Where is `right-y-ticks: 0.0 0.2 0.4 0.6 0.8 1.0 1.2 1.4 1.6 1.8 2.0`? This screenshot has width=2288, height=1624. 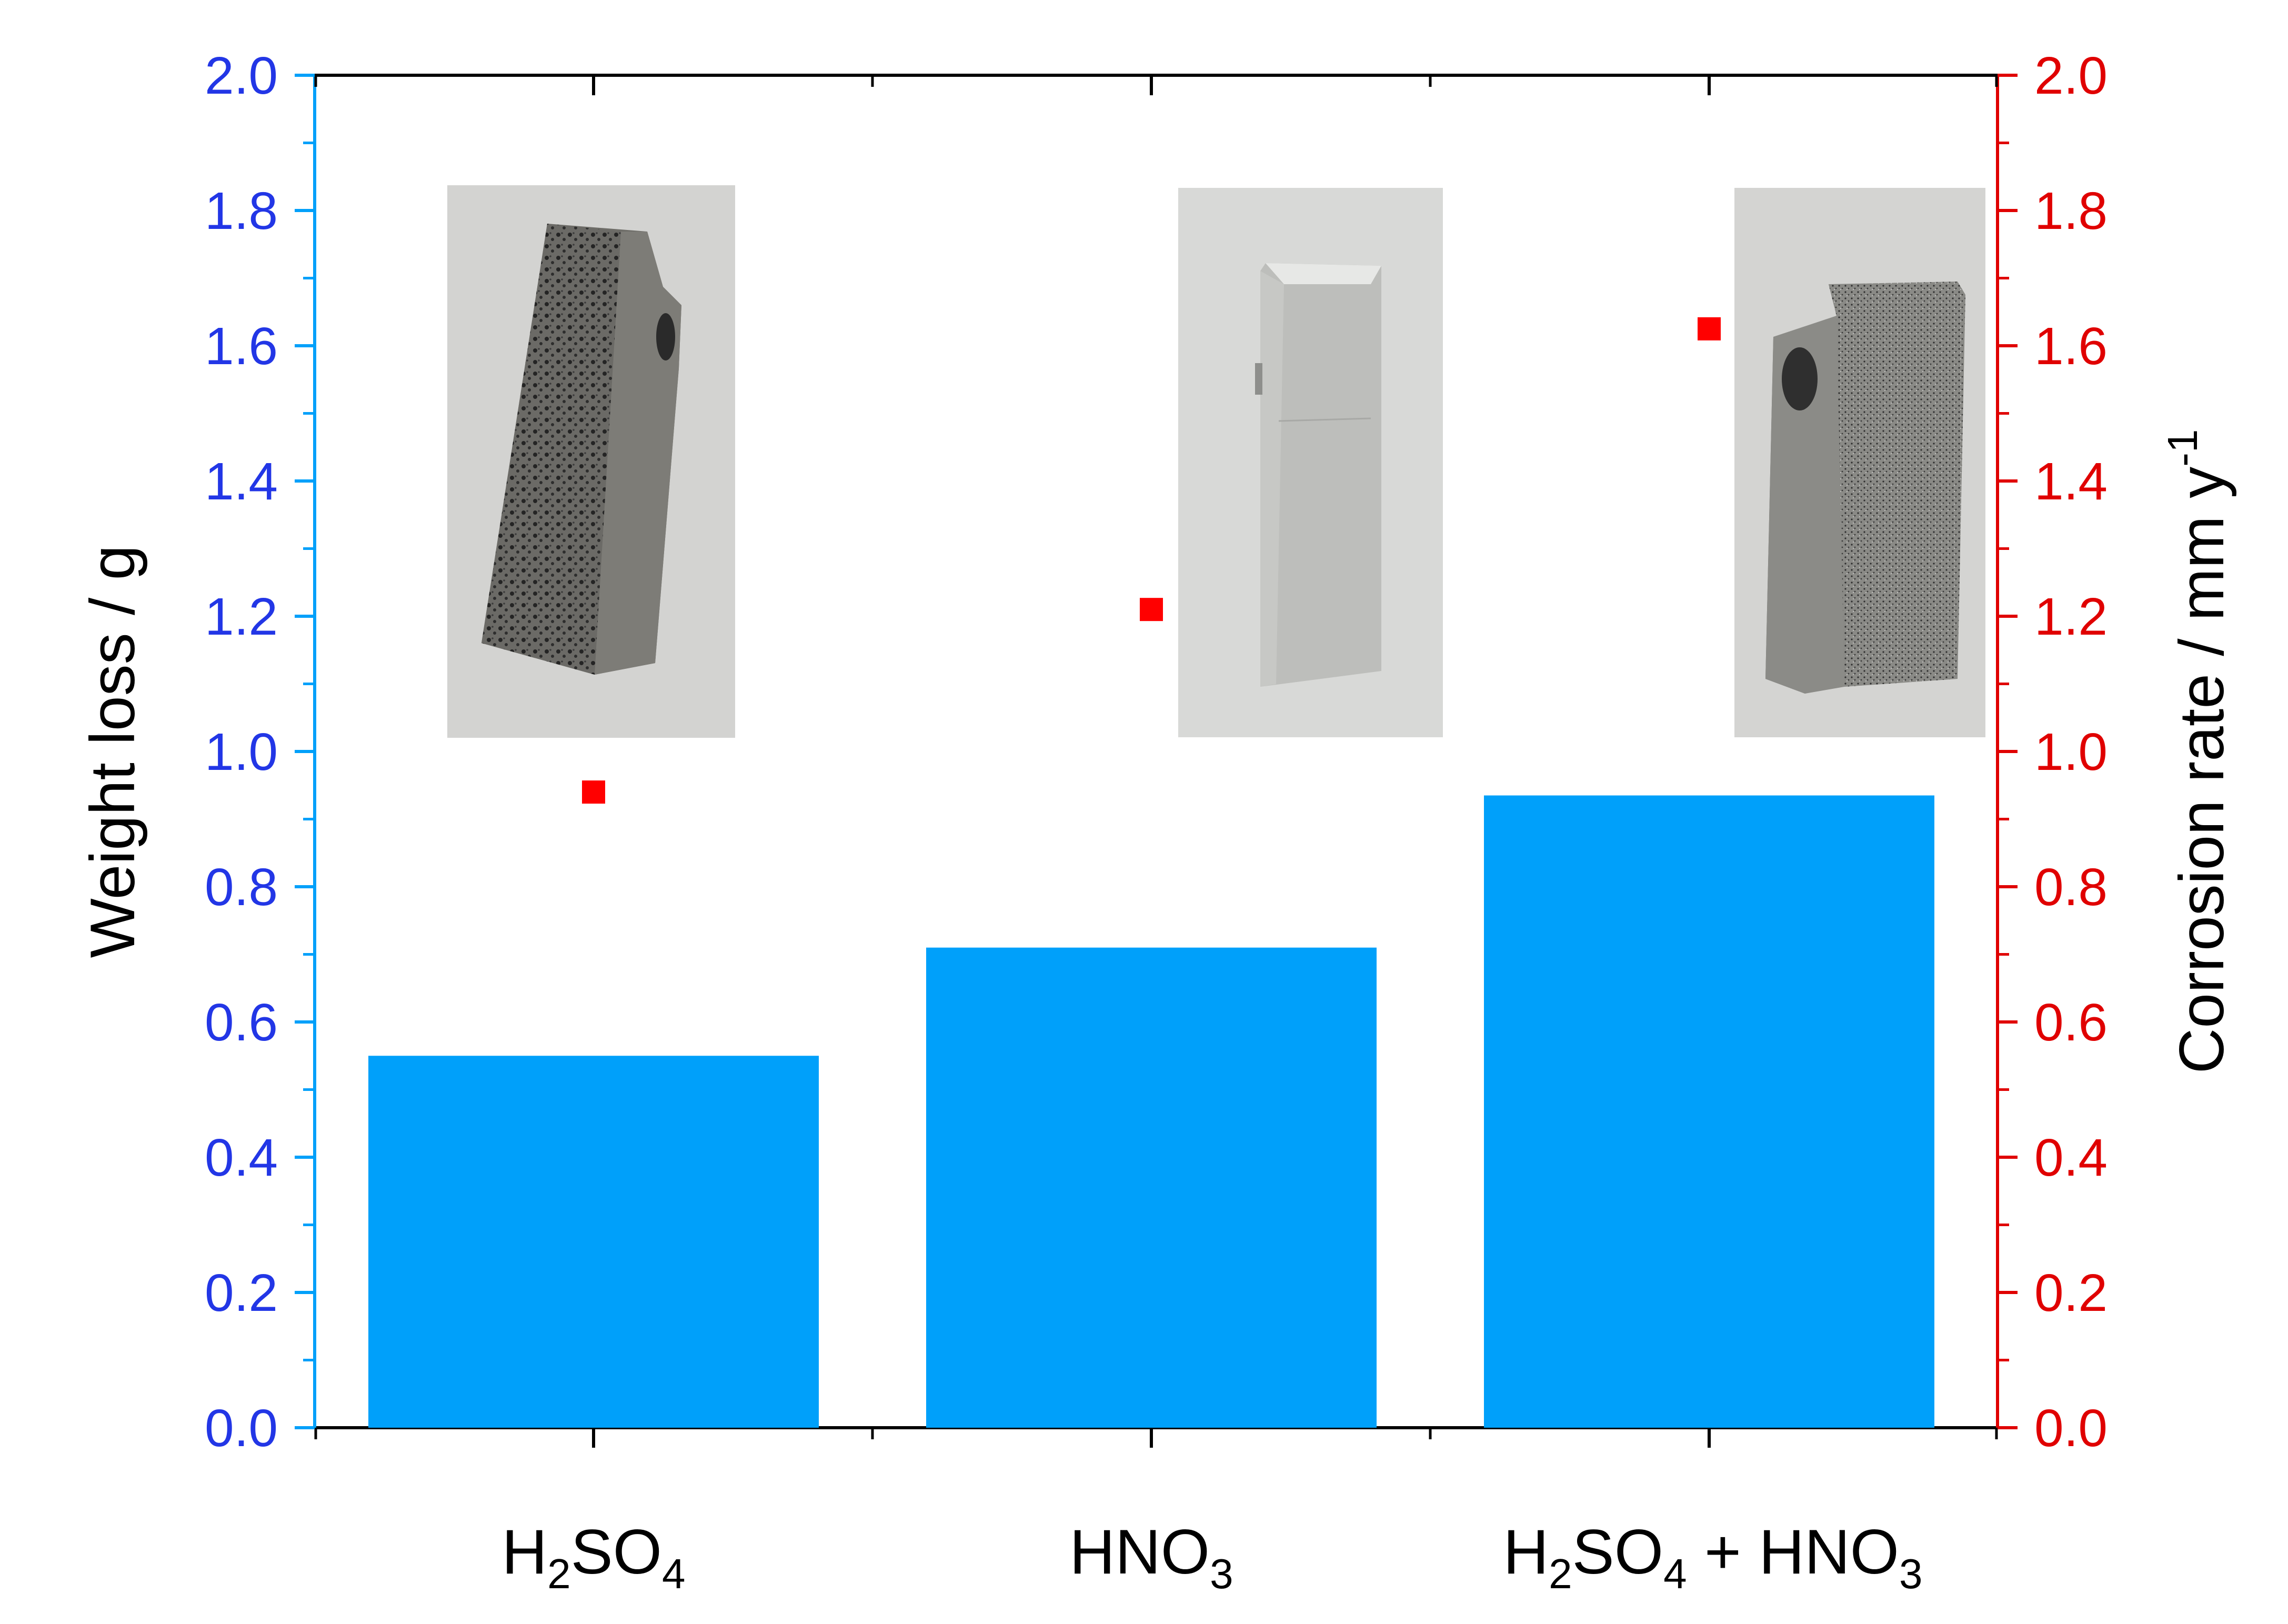 right-y-ticks: 0.0 0.2 0.4 0.6 0.8 1.0 1.2 1.4 1.6 1.8 2.0 is located at coordinates (2053, 752).